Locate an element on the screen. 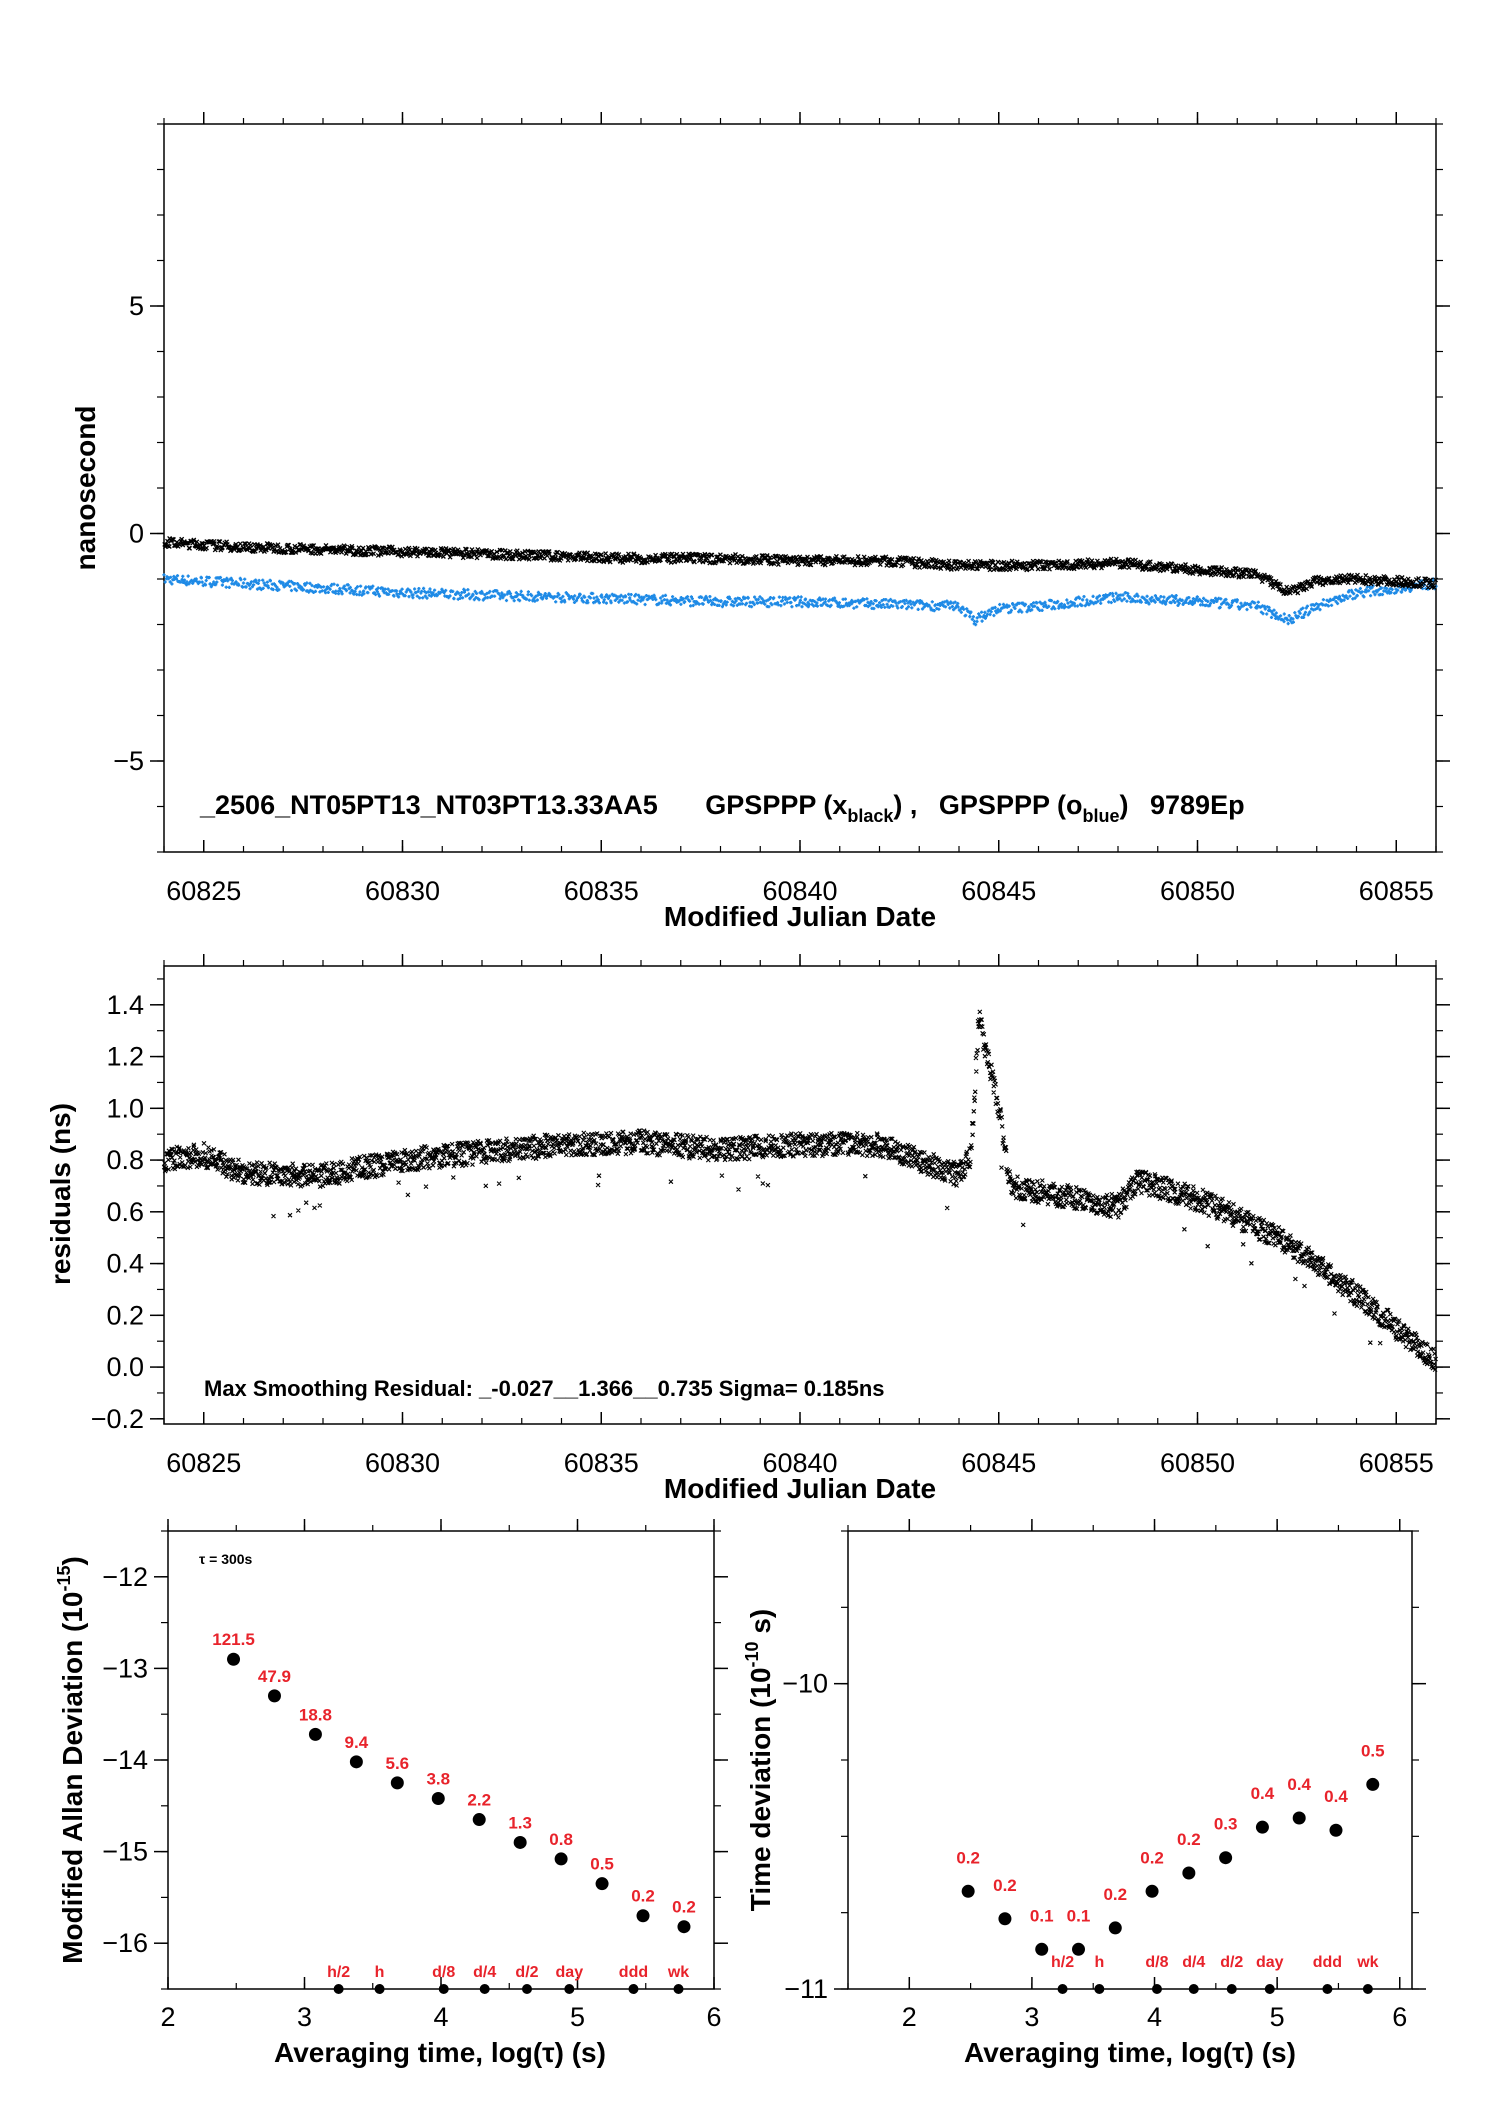 Image resolution: width=1488 pixels, height=2105 pixels. panel2-marks is located at coordinates (799, 1190).